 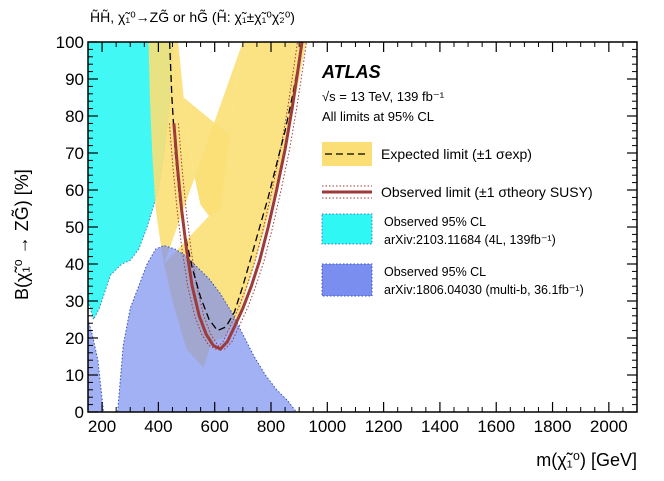 What do you see at coordinates (351, 72) in the screenshot?
I see `atlas-label: ATLAS` at bounding box center [351, 72].